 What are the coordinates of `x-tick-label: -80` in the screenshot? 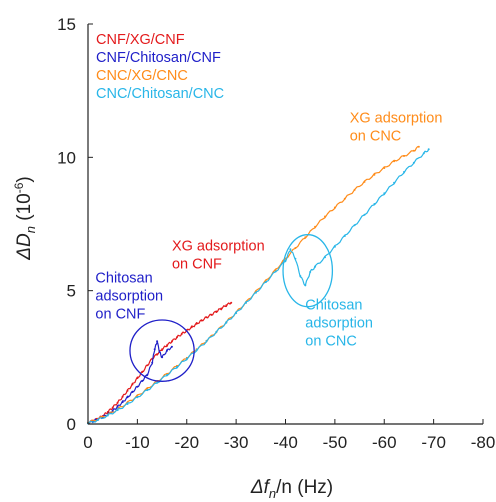 It's located at (483, 442).